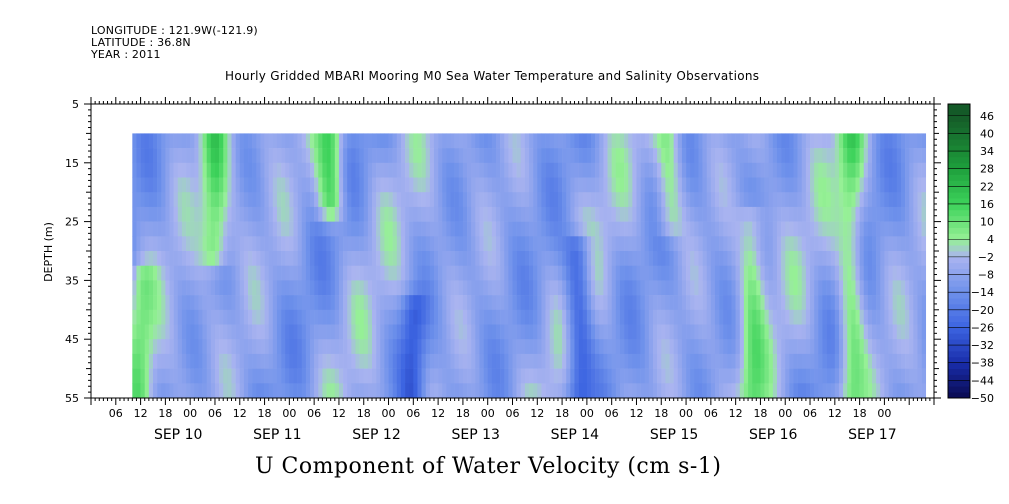 The image size is (1009, 504). Describe the element at coordinates (389, 413) in the screenshot. I see `x-hour-label: 00` at that location.